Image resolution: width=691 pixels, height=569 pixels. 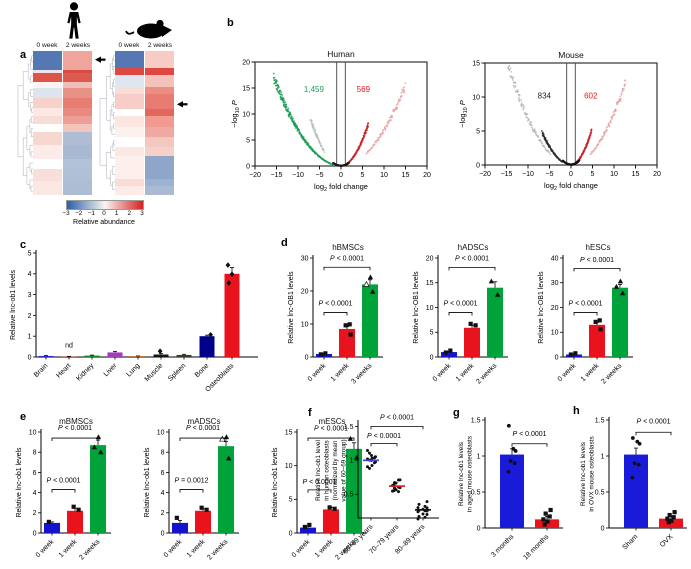 What do you see at coordinates (284, 243) in the screenshot?
I see `panel-label-d: d` at bounding box center [284, 243].